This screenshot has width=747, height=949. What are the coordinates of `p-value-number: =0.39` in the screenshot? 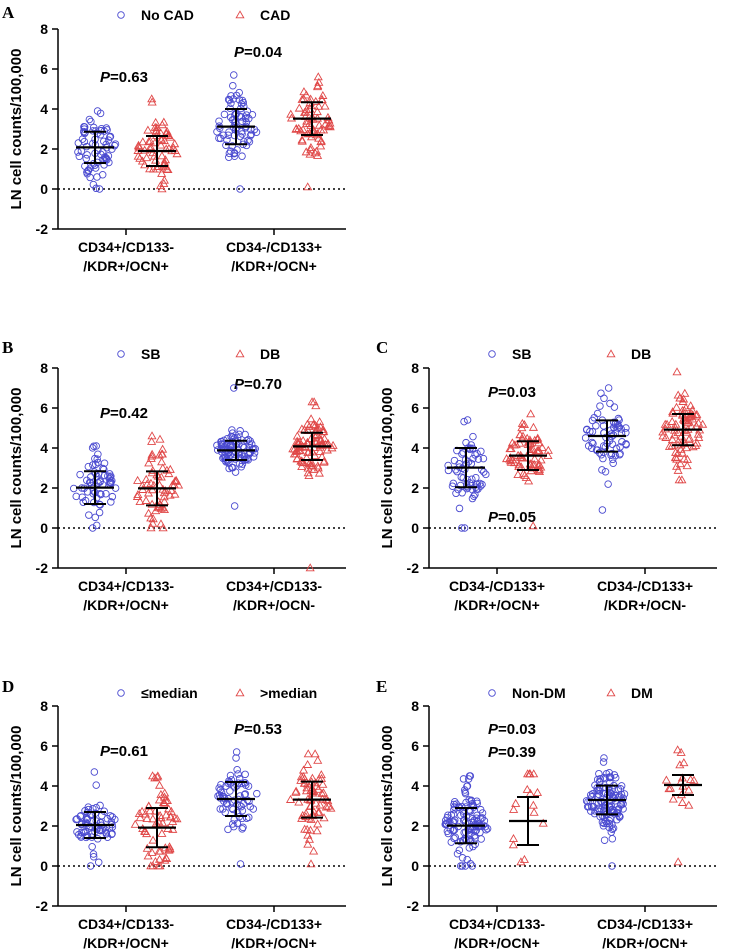 It's located at (517, 752).